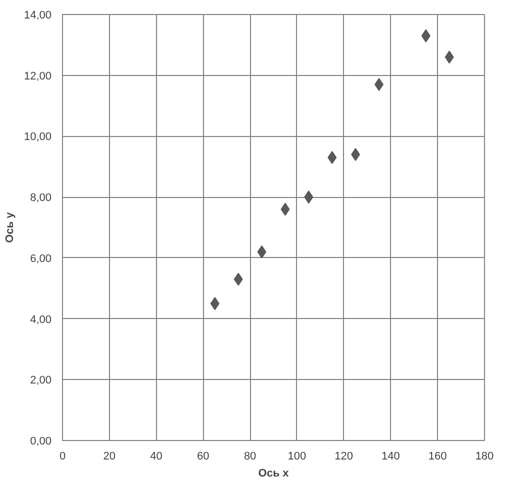 Image resolution: width=510 pixels, height=486 pixels. I want to click on x-tick-label: 120, so click(344, 456).